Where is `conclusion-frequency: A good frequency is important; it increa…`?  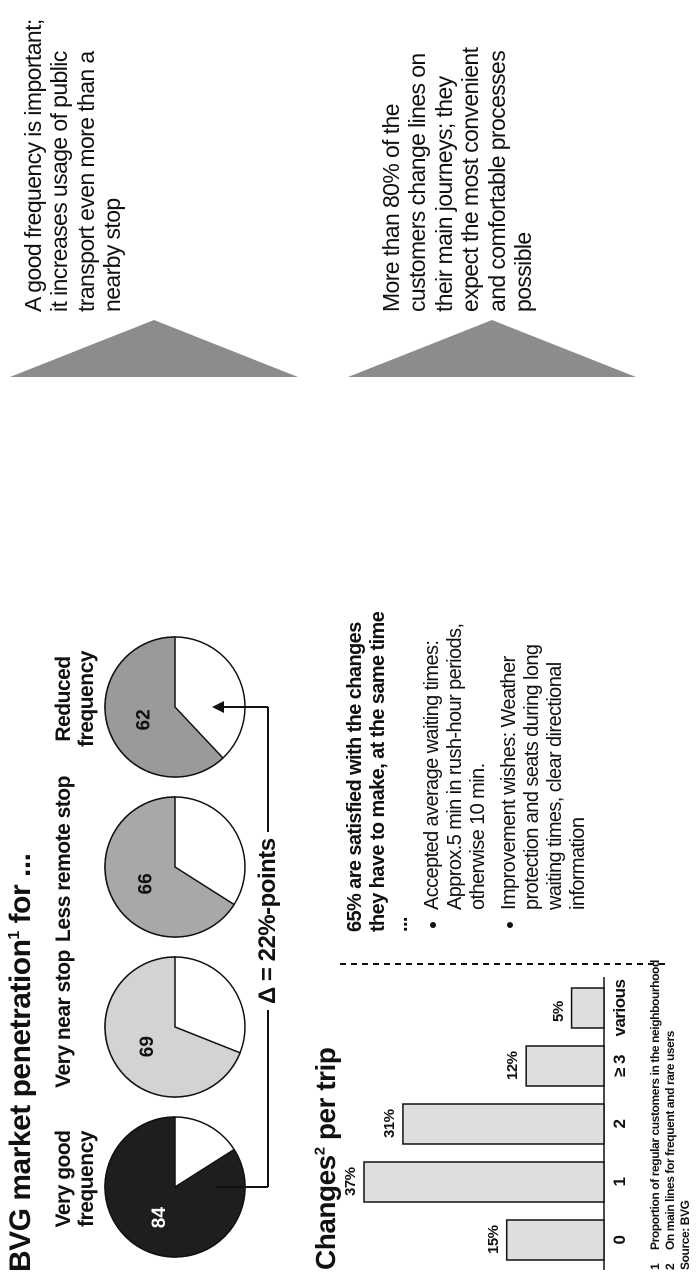
conclusion-frequency: A good frequency is important; it increa… is located at coordinates (73, 165).